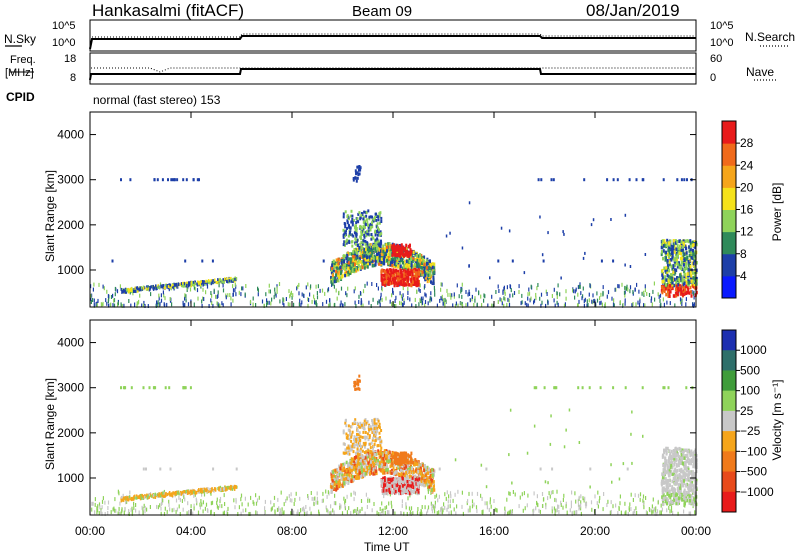  Describe the element at coordinates (540, 469) in the screenshot. I see `sporadic-point` at that location.